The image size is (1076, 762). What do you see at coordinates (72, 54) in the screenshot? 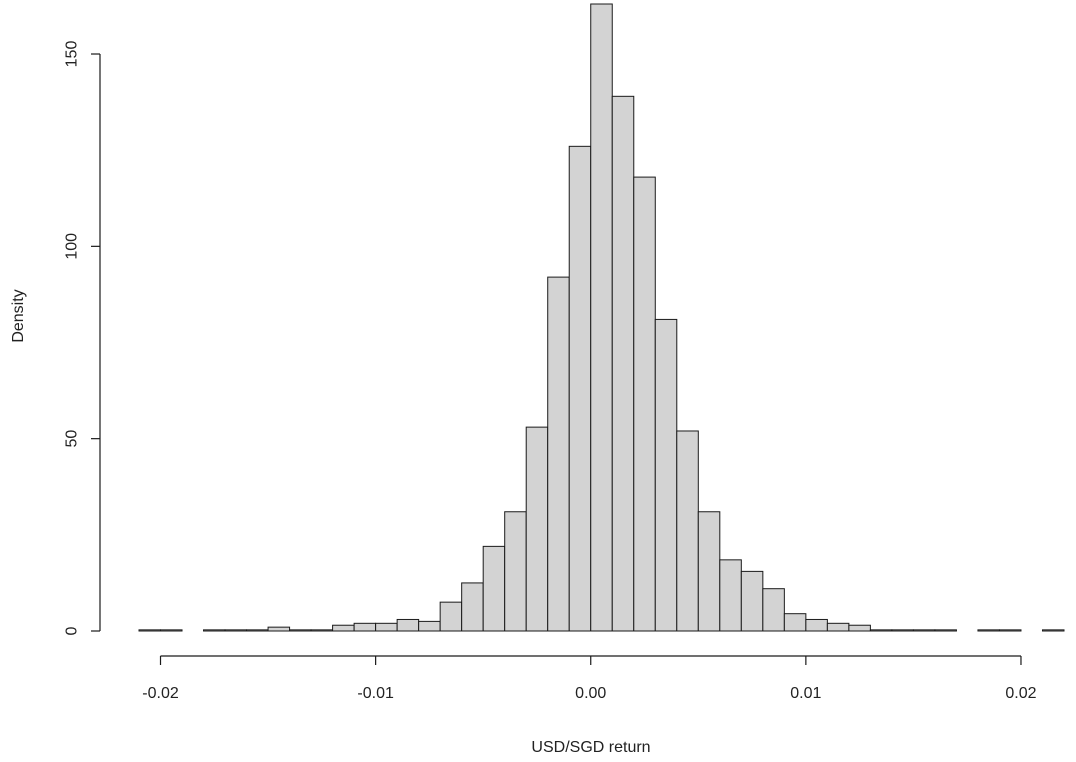
I see `y-tick-label: 150` at bounding box center [72, 54].